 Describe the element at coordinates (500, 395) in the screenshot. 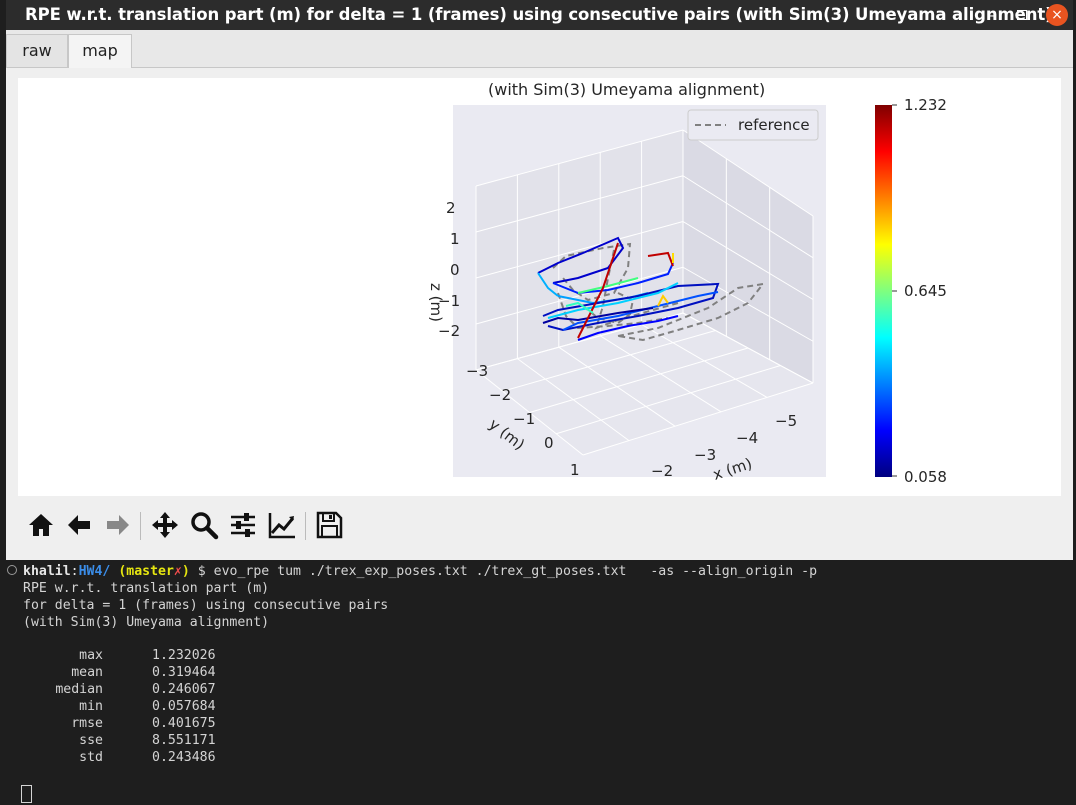

I see `y-tick-label: −2` at that location.